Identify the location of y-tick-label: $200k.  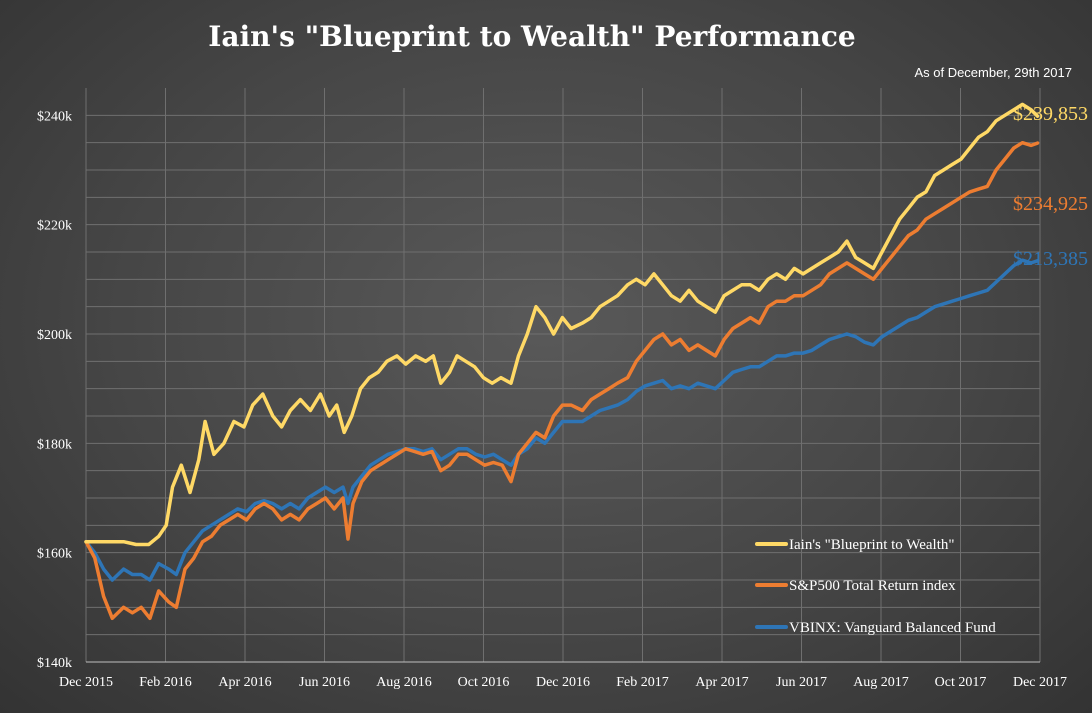
(54, 335).